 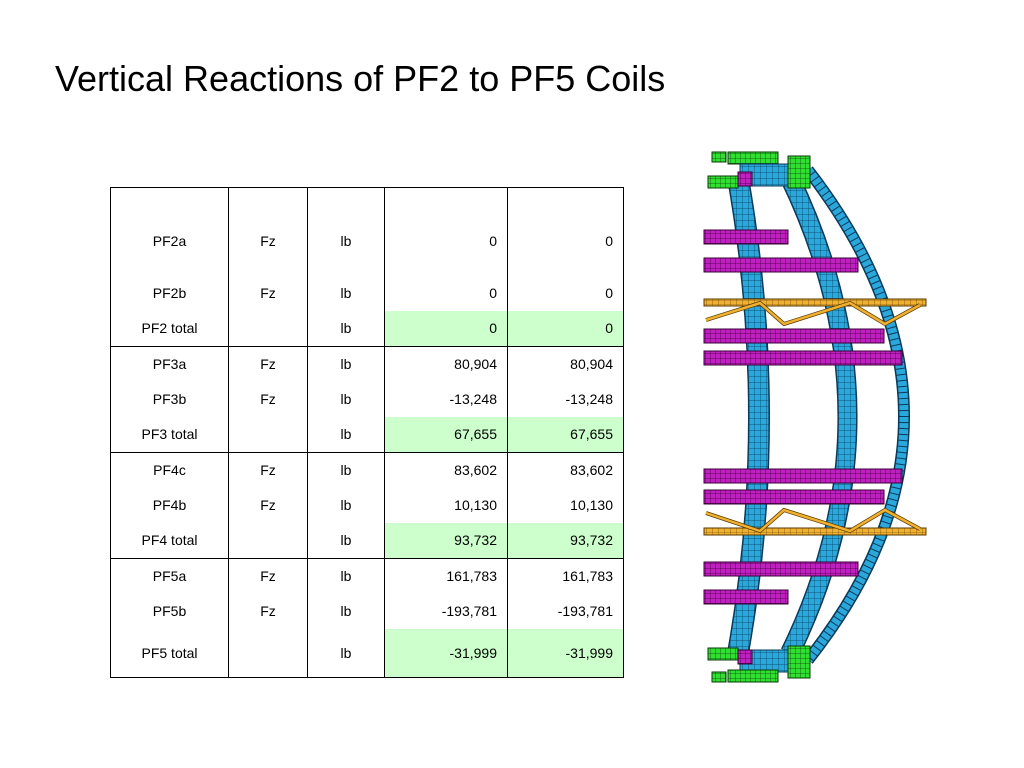 I want to click on table-row: PF4 total lb 93,732 93,732, so click(x=367, y=541).